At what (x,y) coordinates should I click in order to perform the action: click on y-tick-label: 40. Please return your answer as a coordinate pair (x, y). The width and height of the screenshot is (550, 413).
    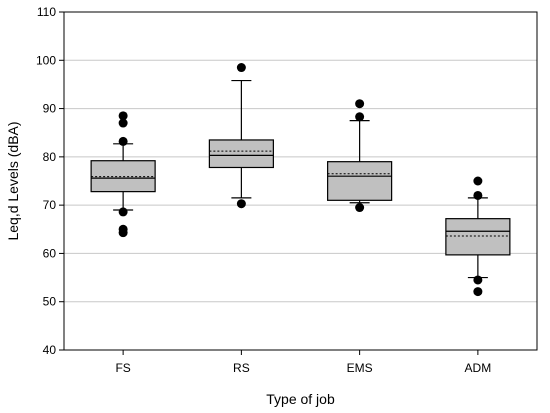
    Looking at the image, I should click on (50, 350).